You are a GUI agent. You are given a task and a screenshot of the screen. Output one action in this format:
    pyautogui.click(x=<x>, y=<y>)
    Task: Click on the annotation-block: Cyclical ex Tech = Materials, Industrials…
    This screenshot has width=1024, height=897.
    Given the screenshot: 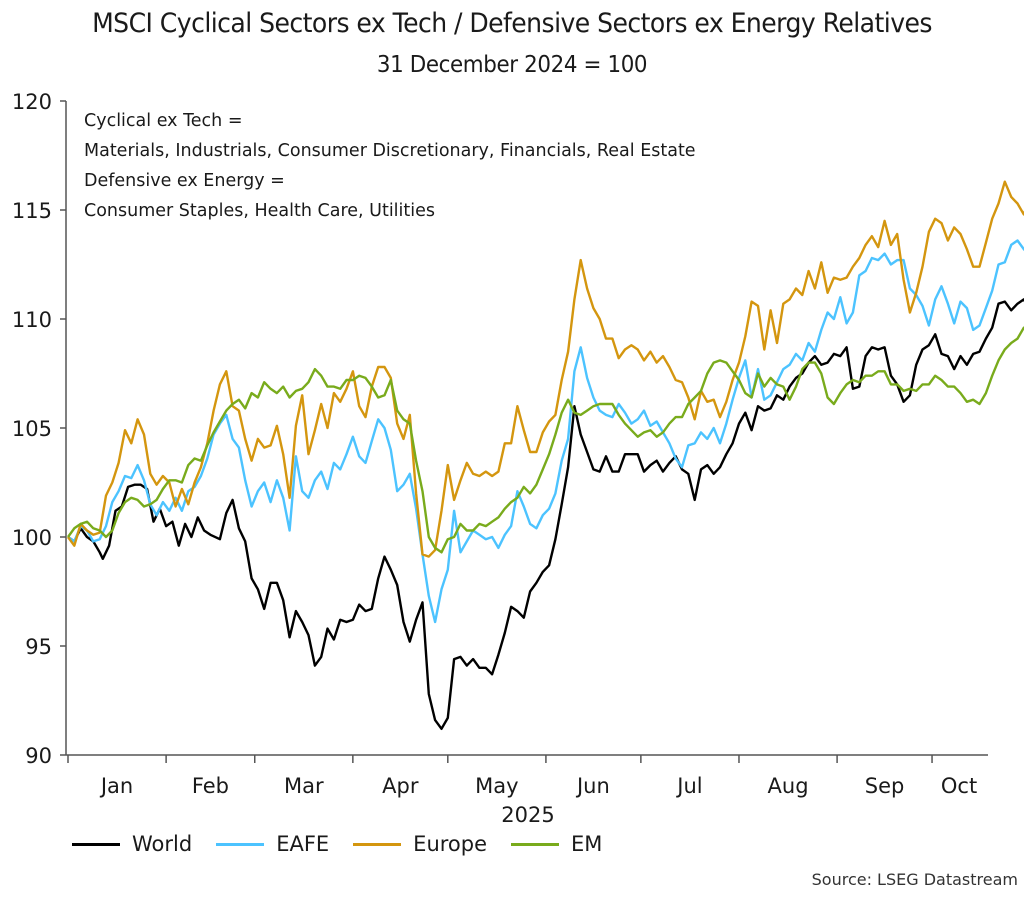 What is the action you would take?
    pyautogui.click(x=390, y=166)
    